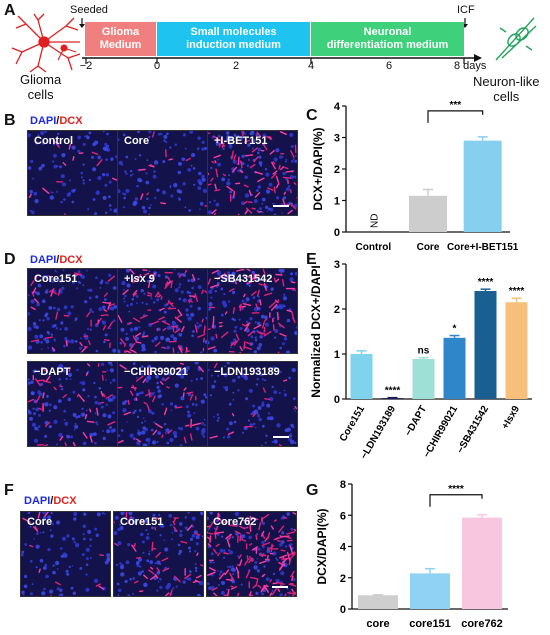 This screenshot has width=550, height=635. What do you see at coordinates (235, 522) in the screenshot?
I see `tile-label: Core762` at bounding box center [235, 522].